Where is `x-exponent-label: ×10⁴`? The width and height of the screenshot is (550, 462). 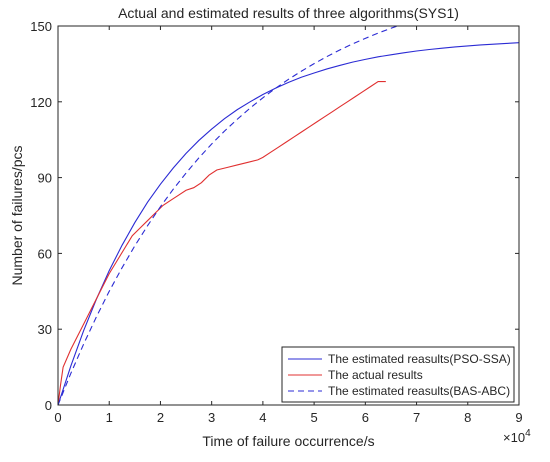 x-exponent-label: ×10⁴ is located at coordinates (517, 436).